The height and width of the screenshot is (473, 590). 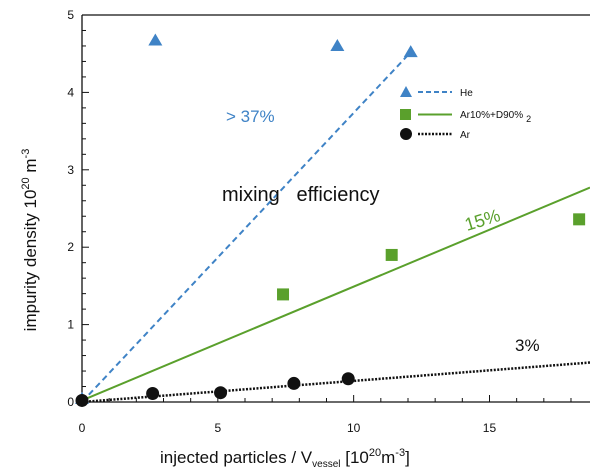 I want to click on y-axis-label-unit: m, so click(x=30, y=167).